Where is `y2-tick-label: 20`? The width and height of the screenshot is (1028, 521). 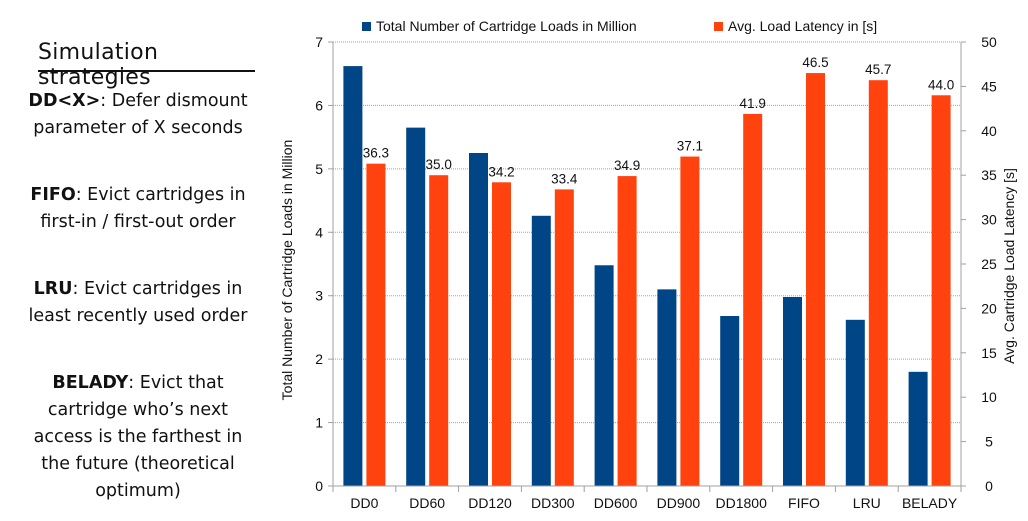 y2-tick-label: 20 is located at coordinates (989, 308).